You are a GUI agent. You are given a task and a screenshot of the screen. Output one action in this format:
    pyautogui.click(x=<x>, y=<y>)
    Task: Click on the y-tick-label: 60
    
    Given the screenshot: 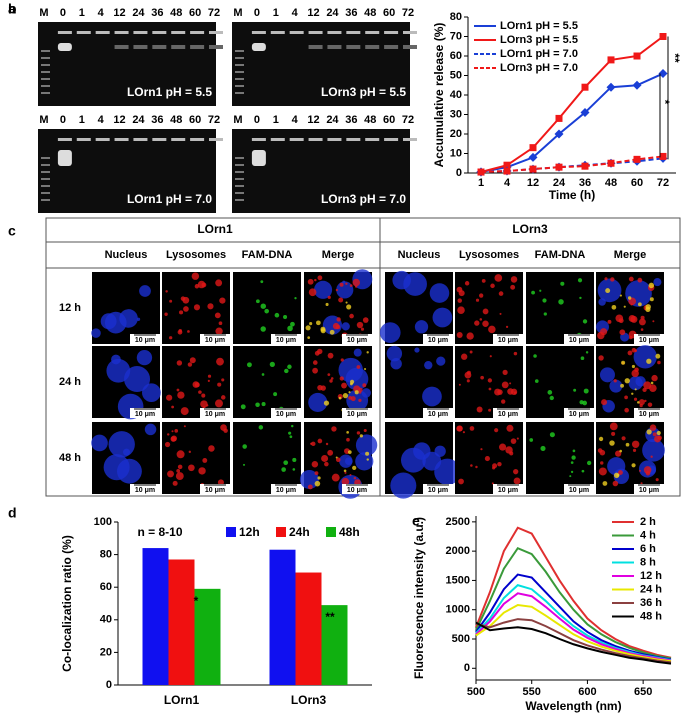 What is the action you would take?
    pyautogui.click(x=456, y=56)
    